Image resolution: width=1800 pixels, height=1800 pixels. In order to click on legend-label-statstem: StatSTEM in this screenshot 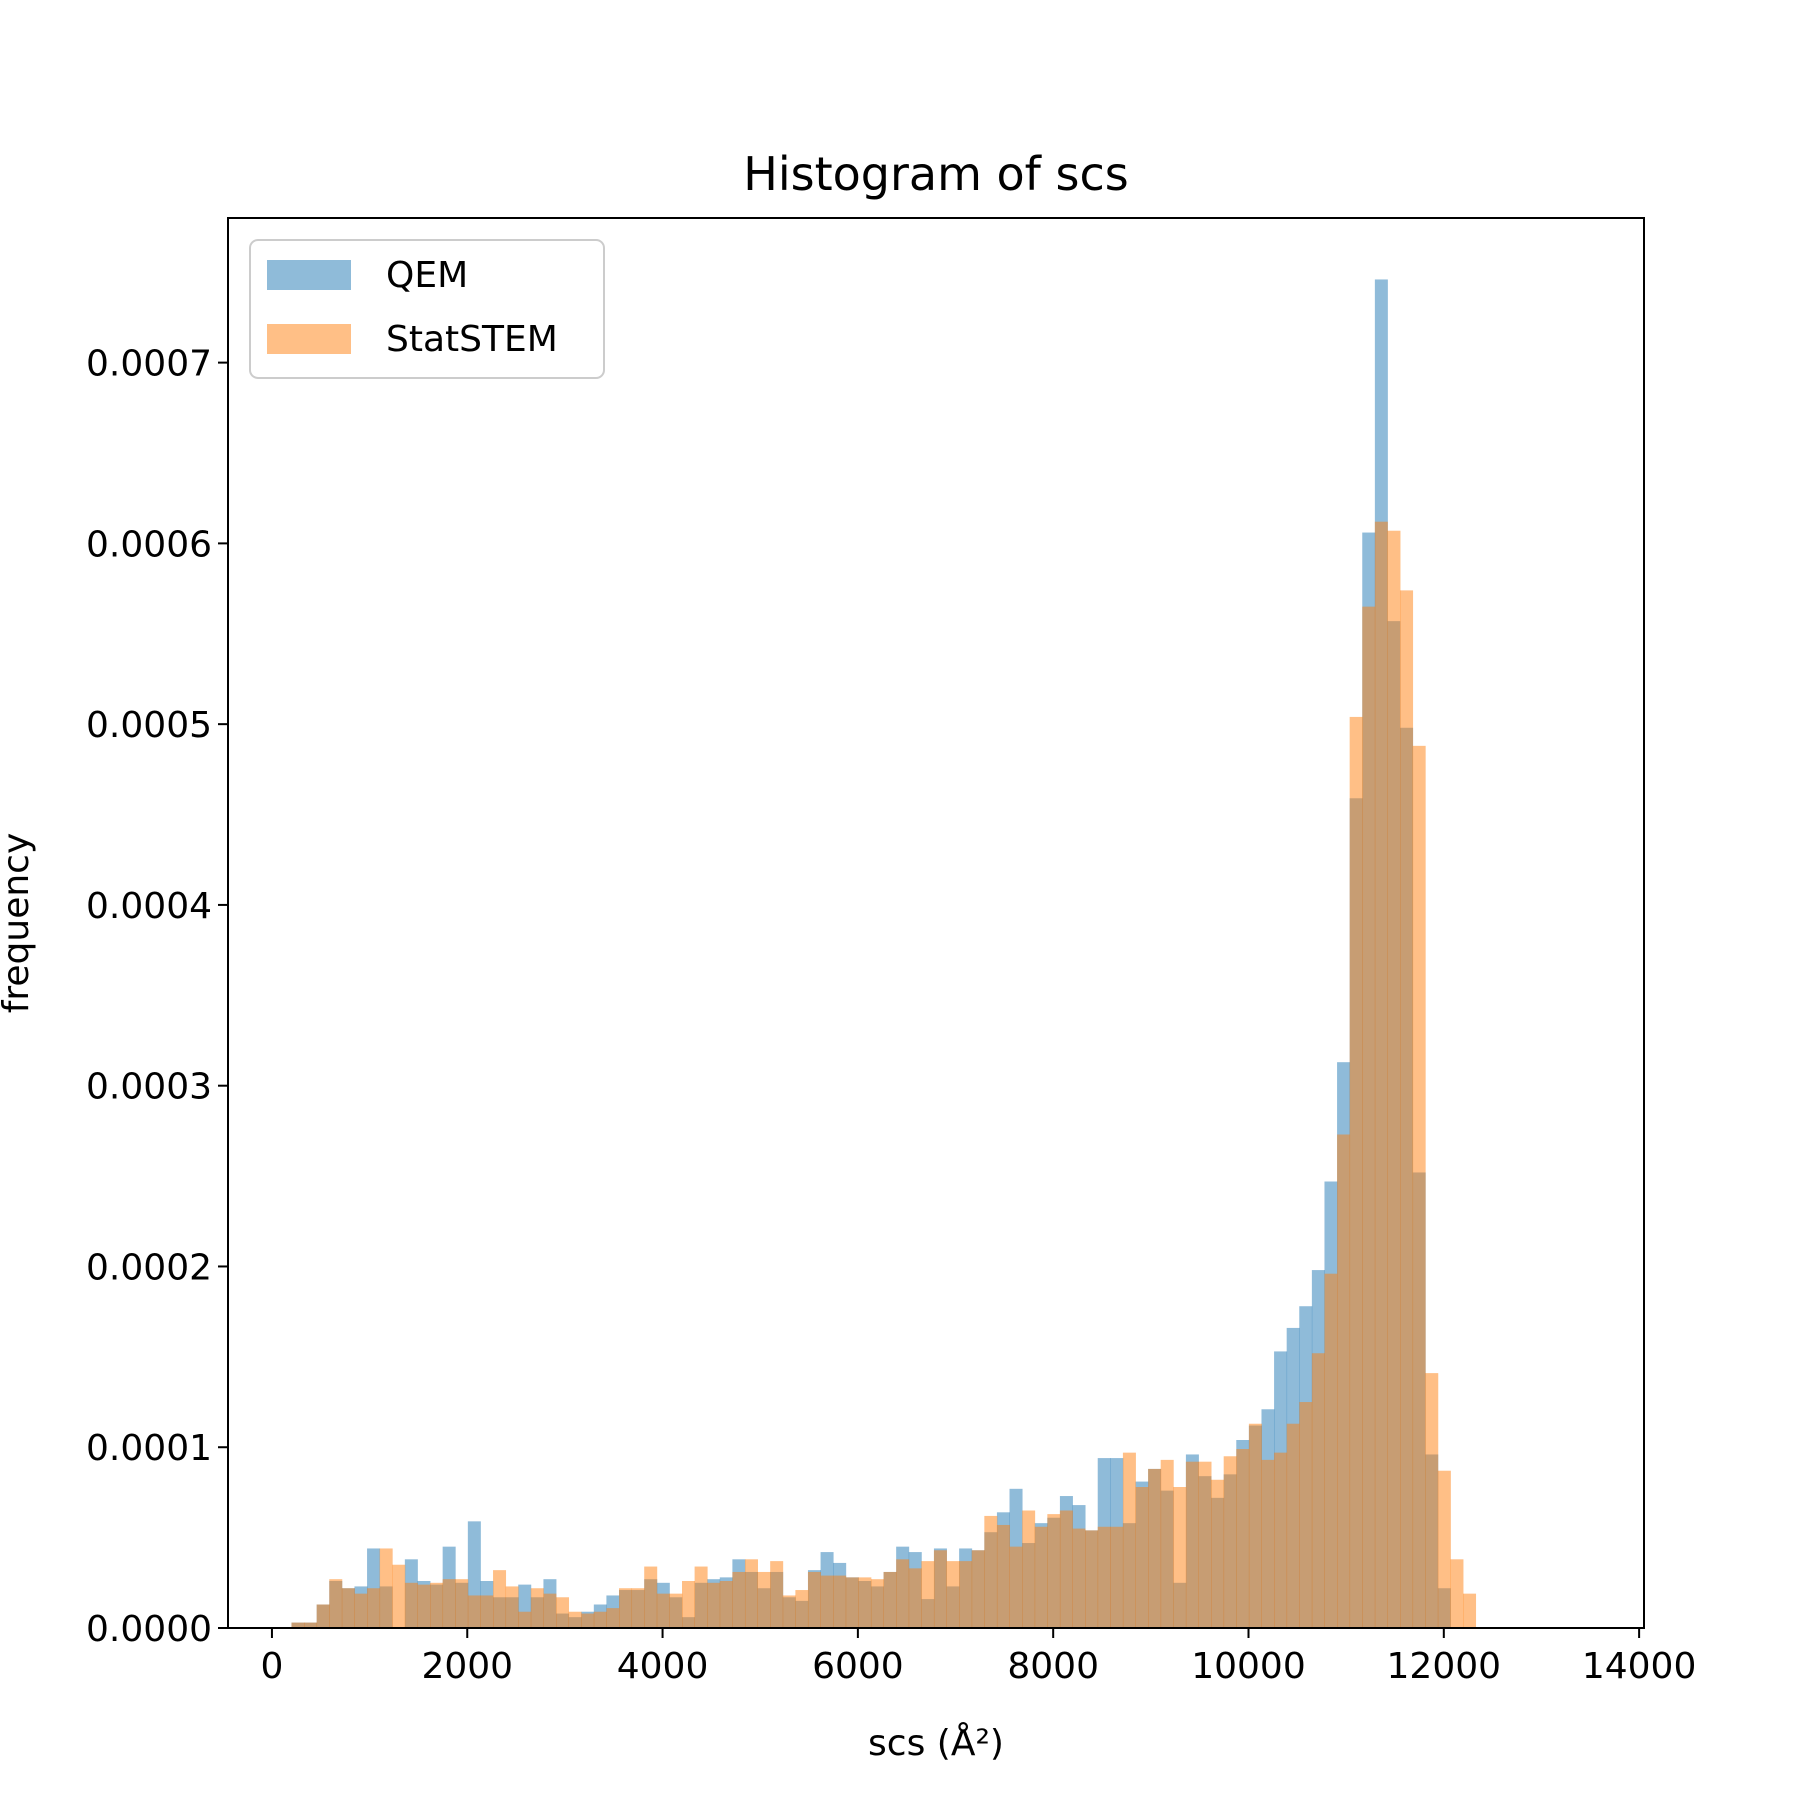, I will do `click(472, 339)`.